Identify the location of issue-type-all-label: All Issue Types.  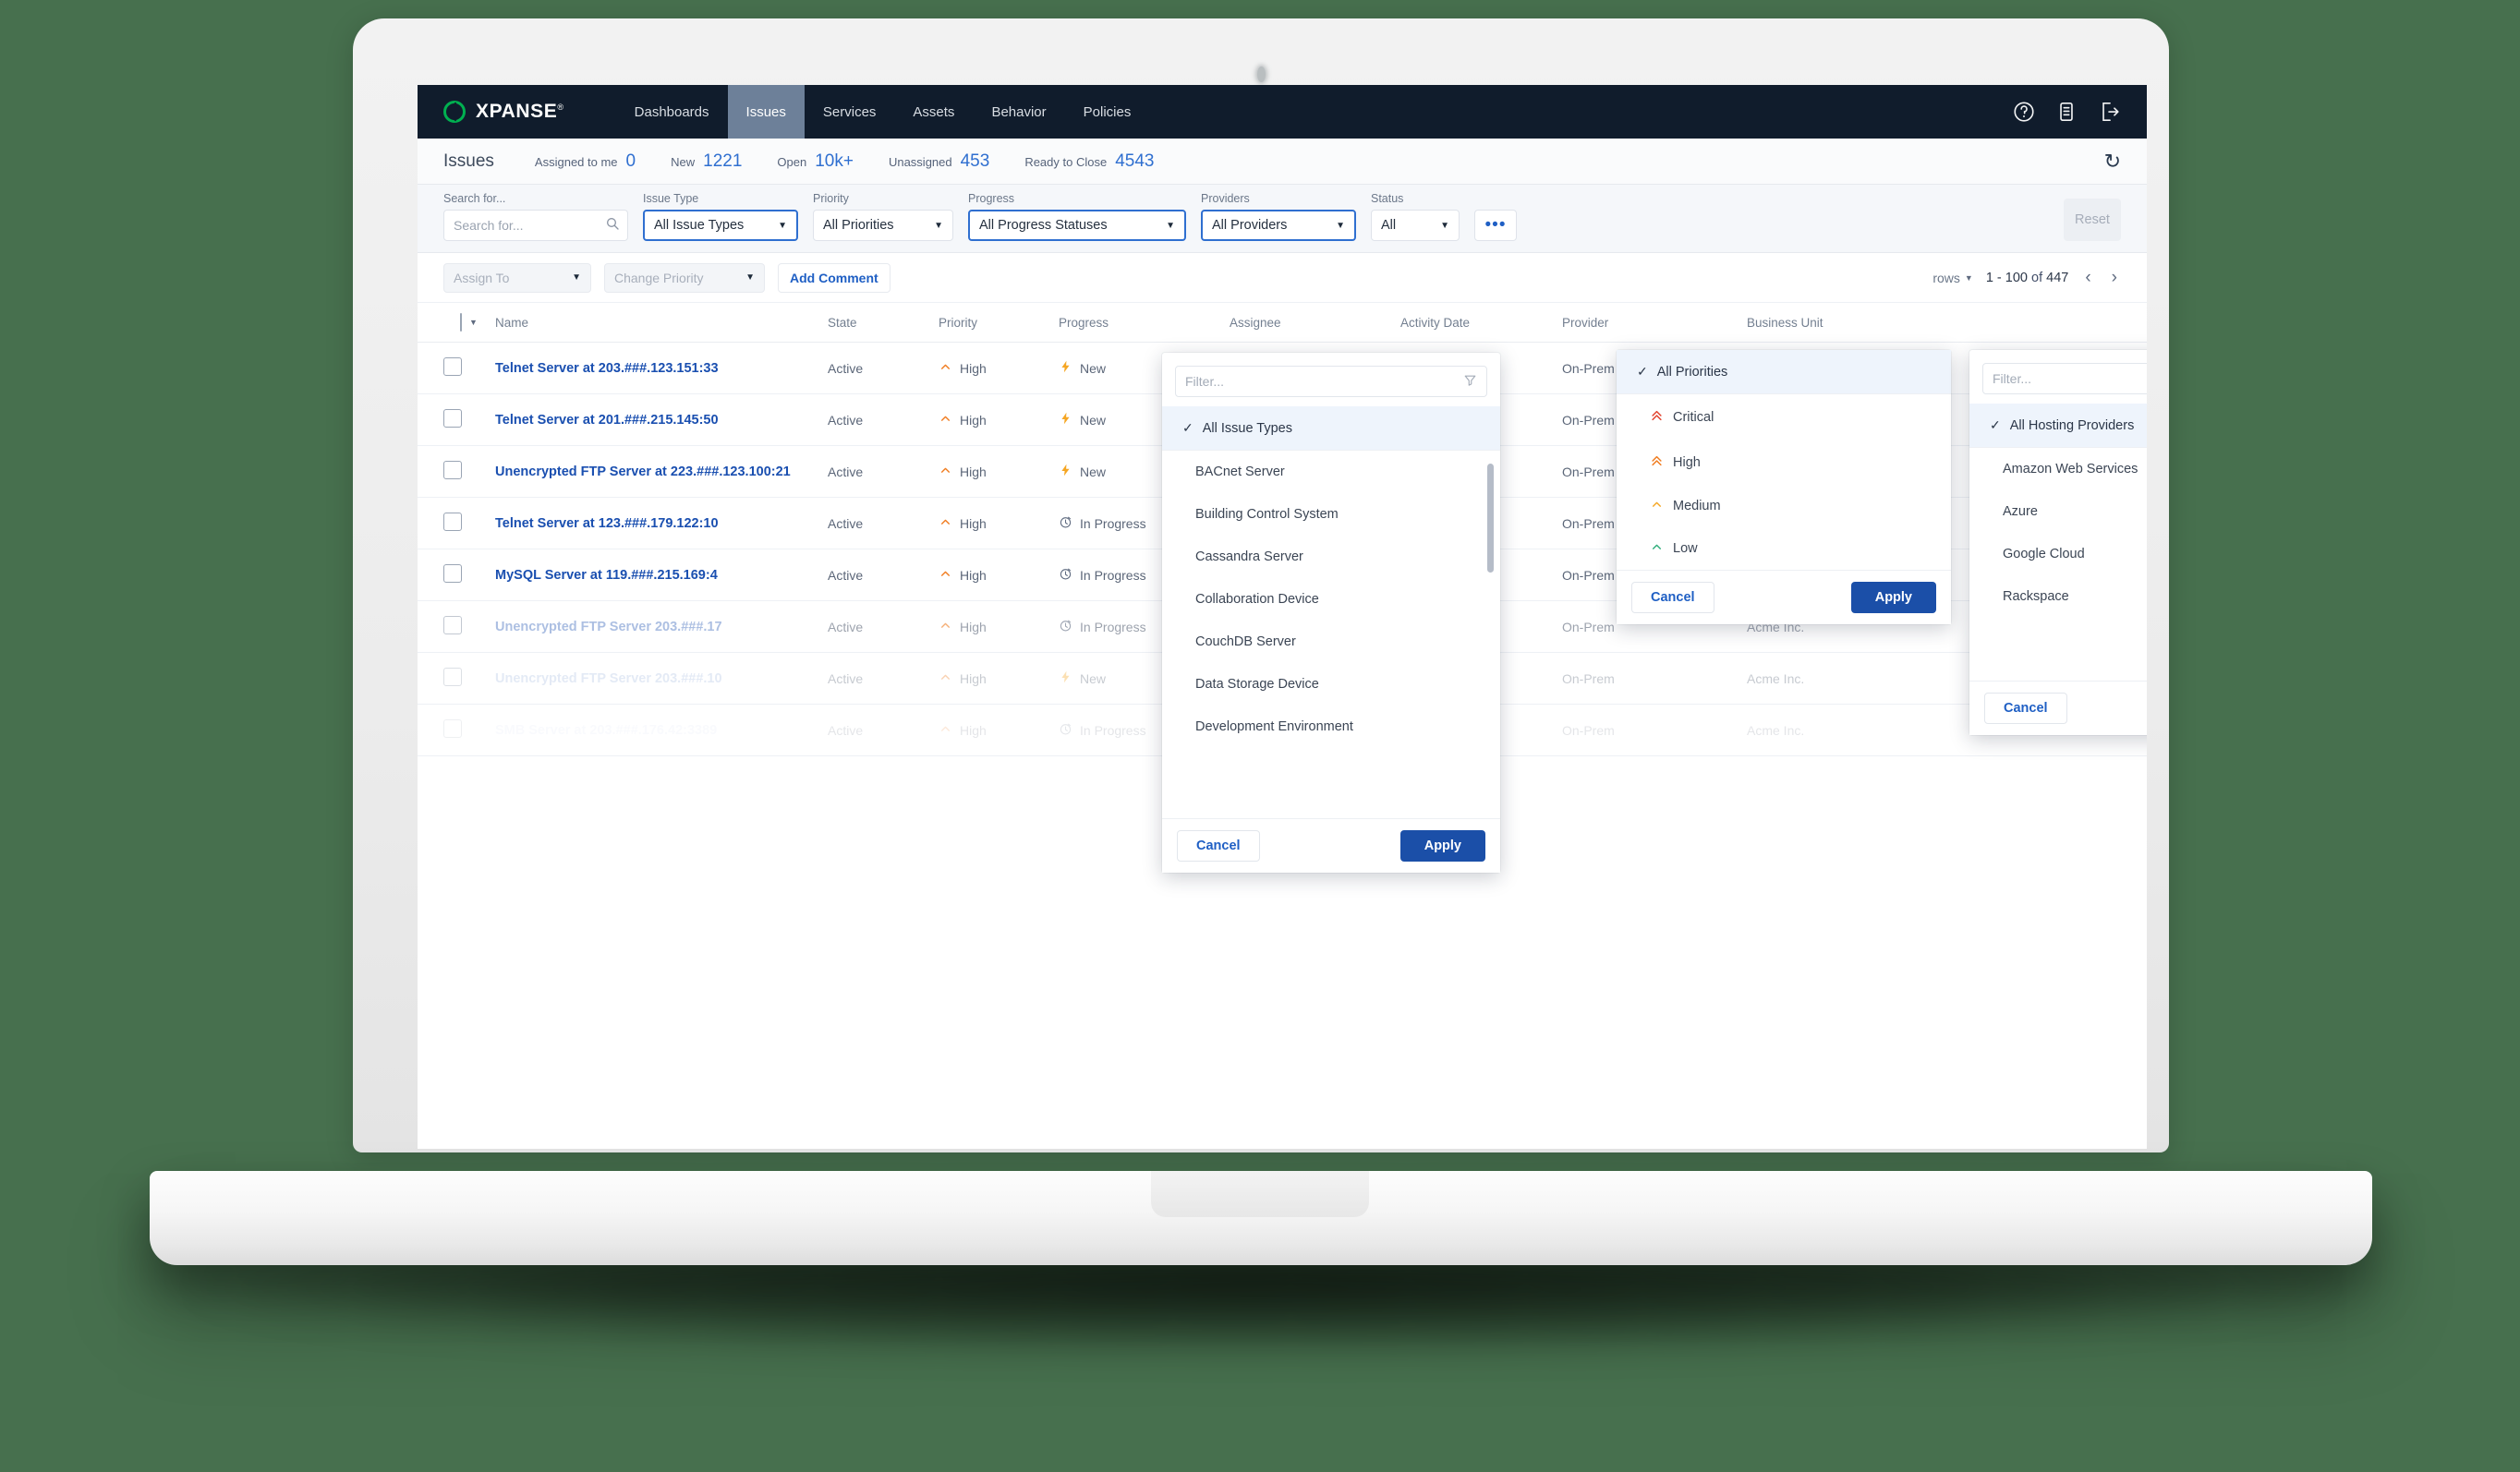
(1247, 428).